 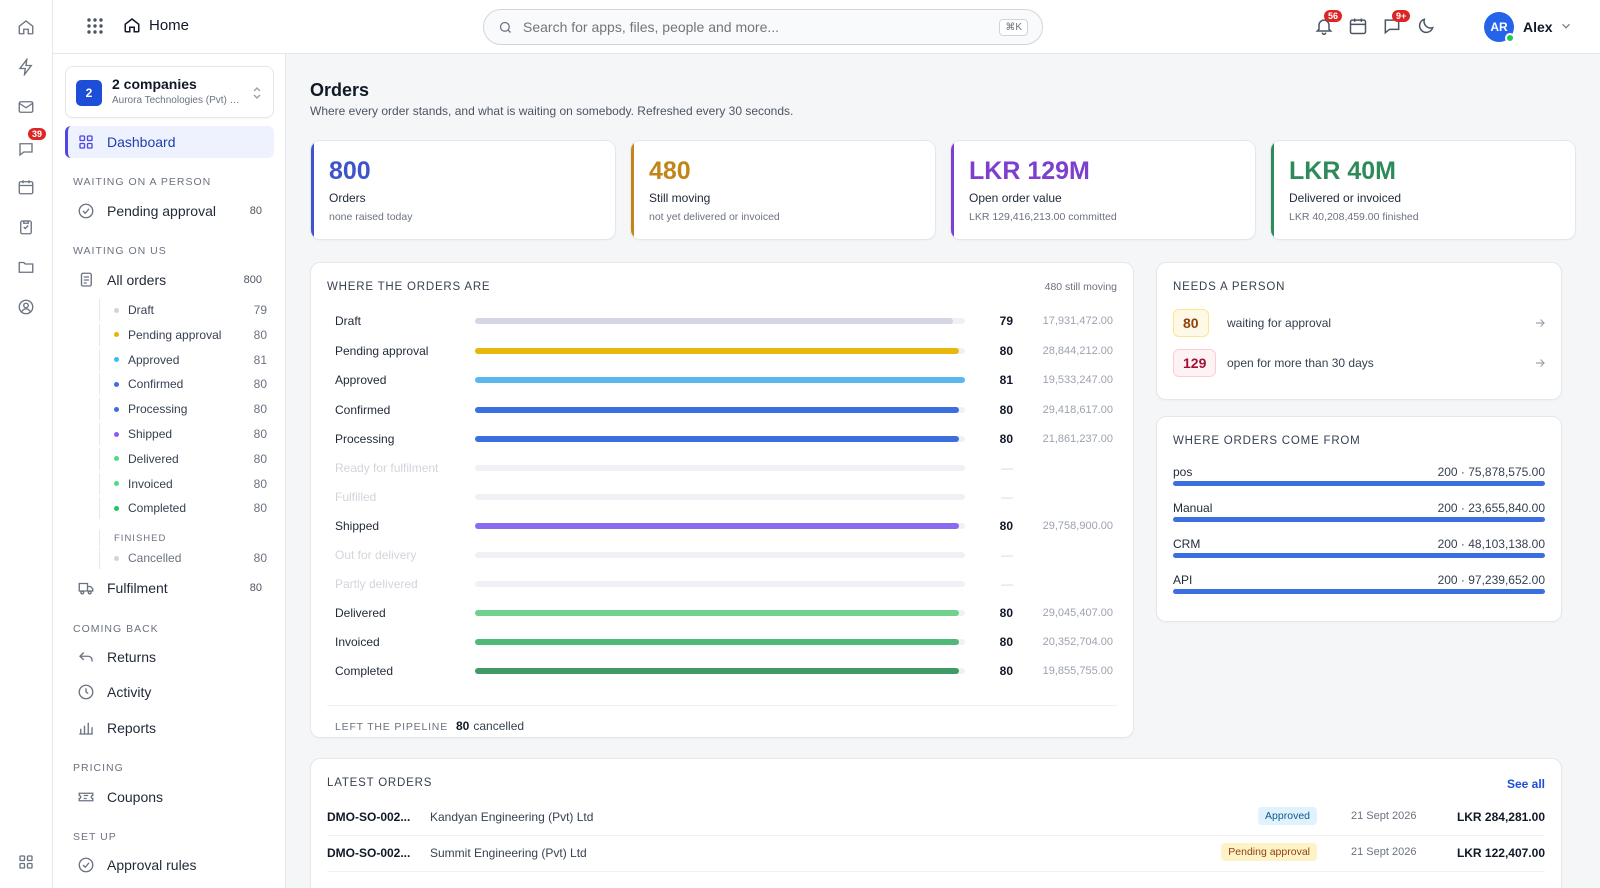 I want to click on needs-row: 129 open for more than 30 days, so click(x=1360, y=363).